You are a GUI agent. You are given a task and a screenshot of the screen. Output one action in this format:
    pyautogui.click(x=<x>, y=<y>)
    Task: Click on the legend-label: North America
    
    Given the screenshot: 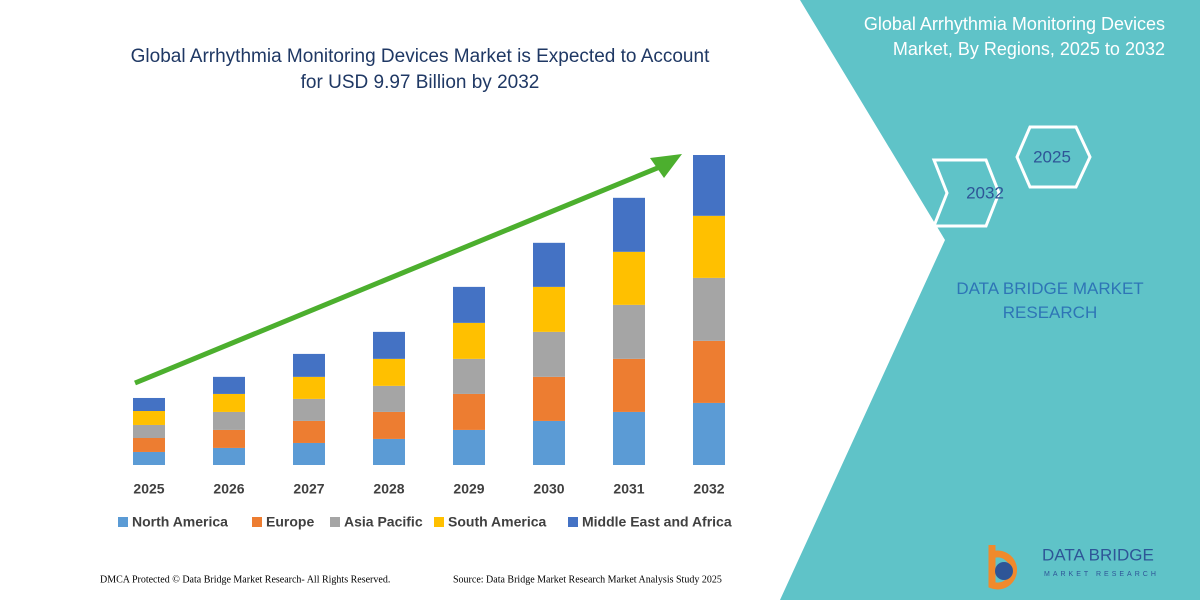 What is the action you would take?
    pyautogui.click(x=180, y=522)
    